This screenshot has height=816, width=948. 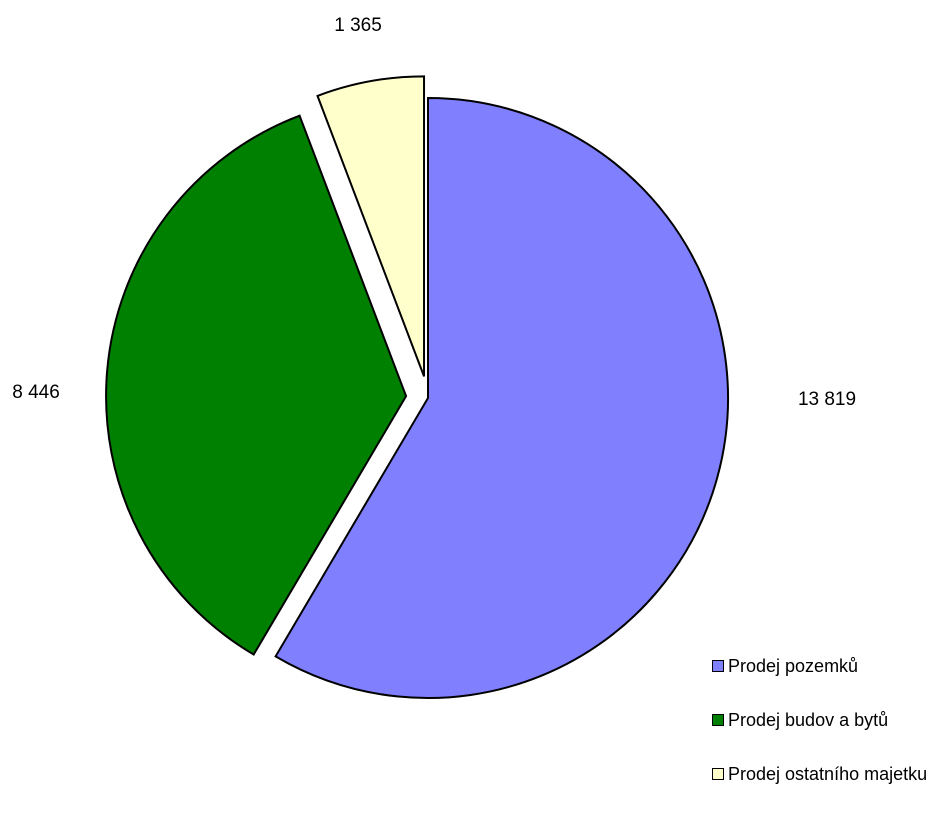 I want to click on data-label-budovy: 8 446, so click(x=36, y=392).